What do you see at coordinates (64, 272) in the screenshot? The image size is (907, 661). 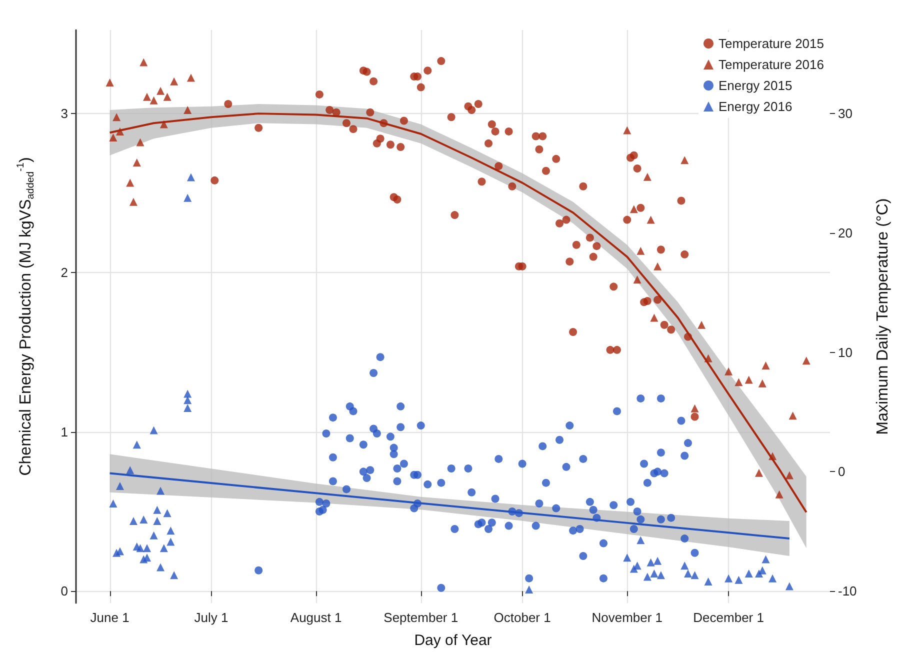 I see `y-tick-label: 2` at bounding box center [64, 272].